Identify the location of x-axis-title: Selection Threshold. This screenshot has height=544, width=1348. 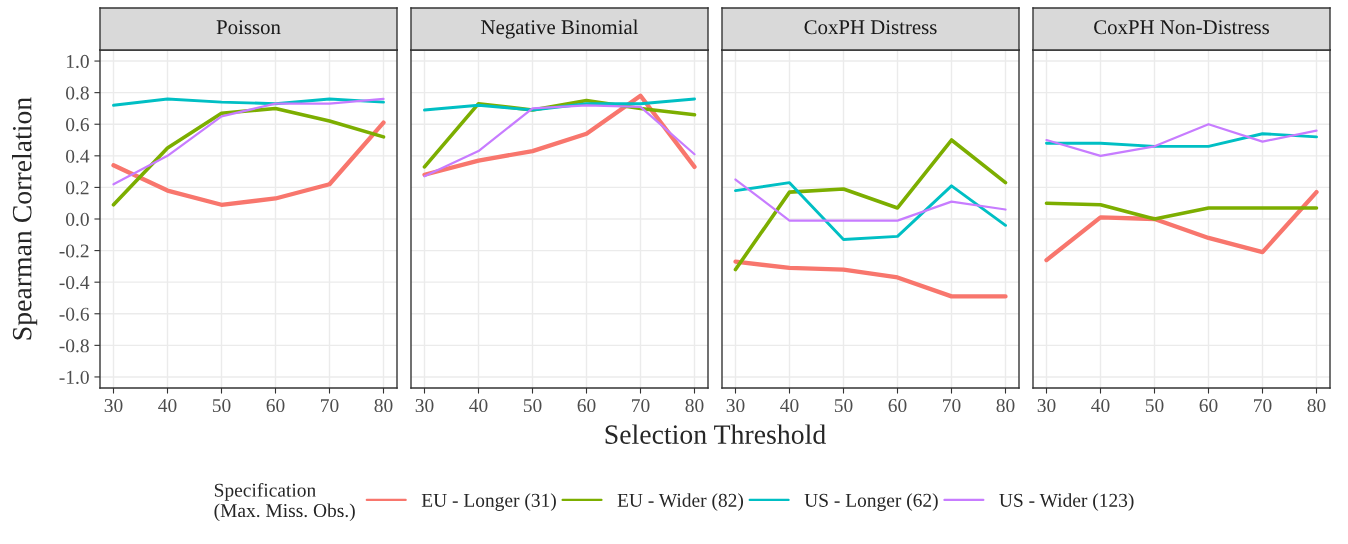
(715, 434).